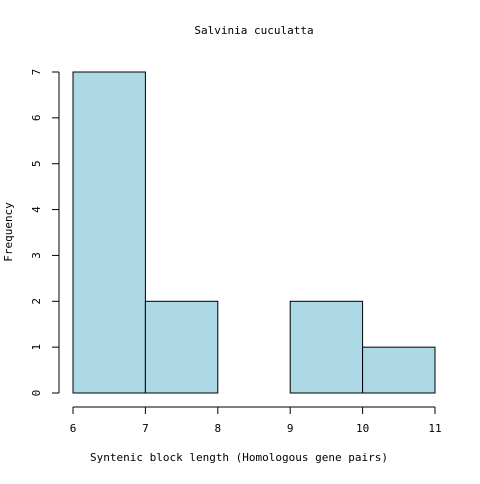  What do you see at coordinates (36, 255) in the screenshot?
I see `y-tick-label-3: 3` at bounding box center [36, 255].